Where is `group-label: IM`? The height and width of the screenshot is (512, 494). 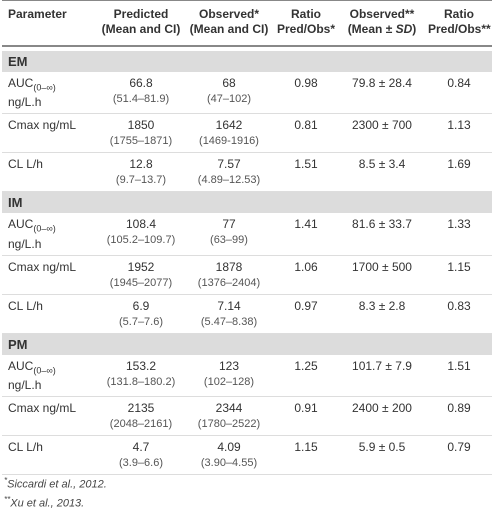 group-label: IM is located at coordinates (247, 202).